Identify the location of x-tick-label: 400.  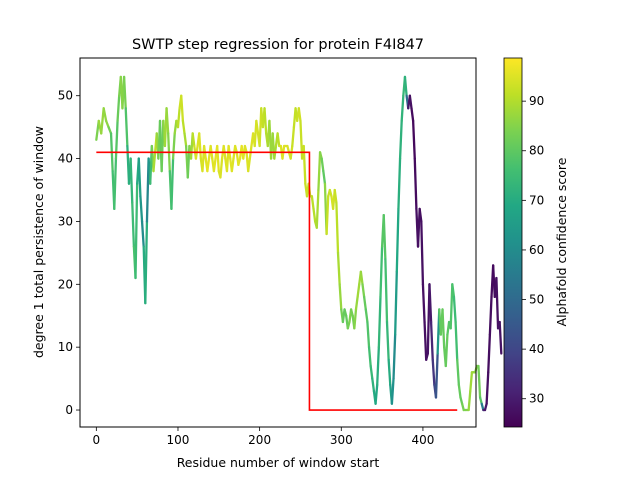
(422, 440).